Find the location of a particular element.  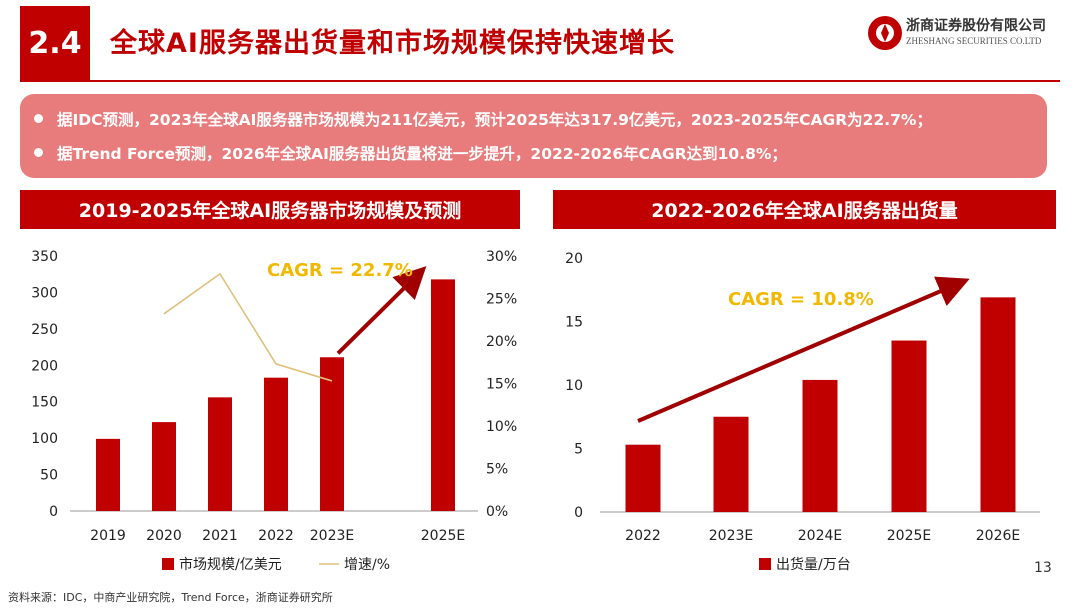

company-logo-icon is located at coordinates (885, 33).